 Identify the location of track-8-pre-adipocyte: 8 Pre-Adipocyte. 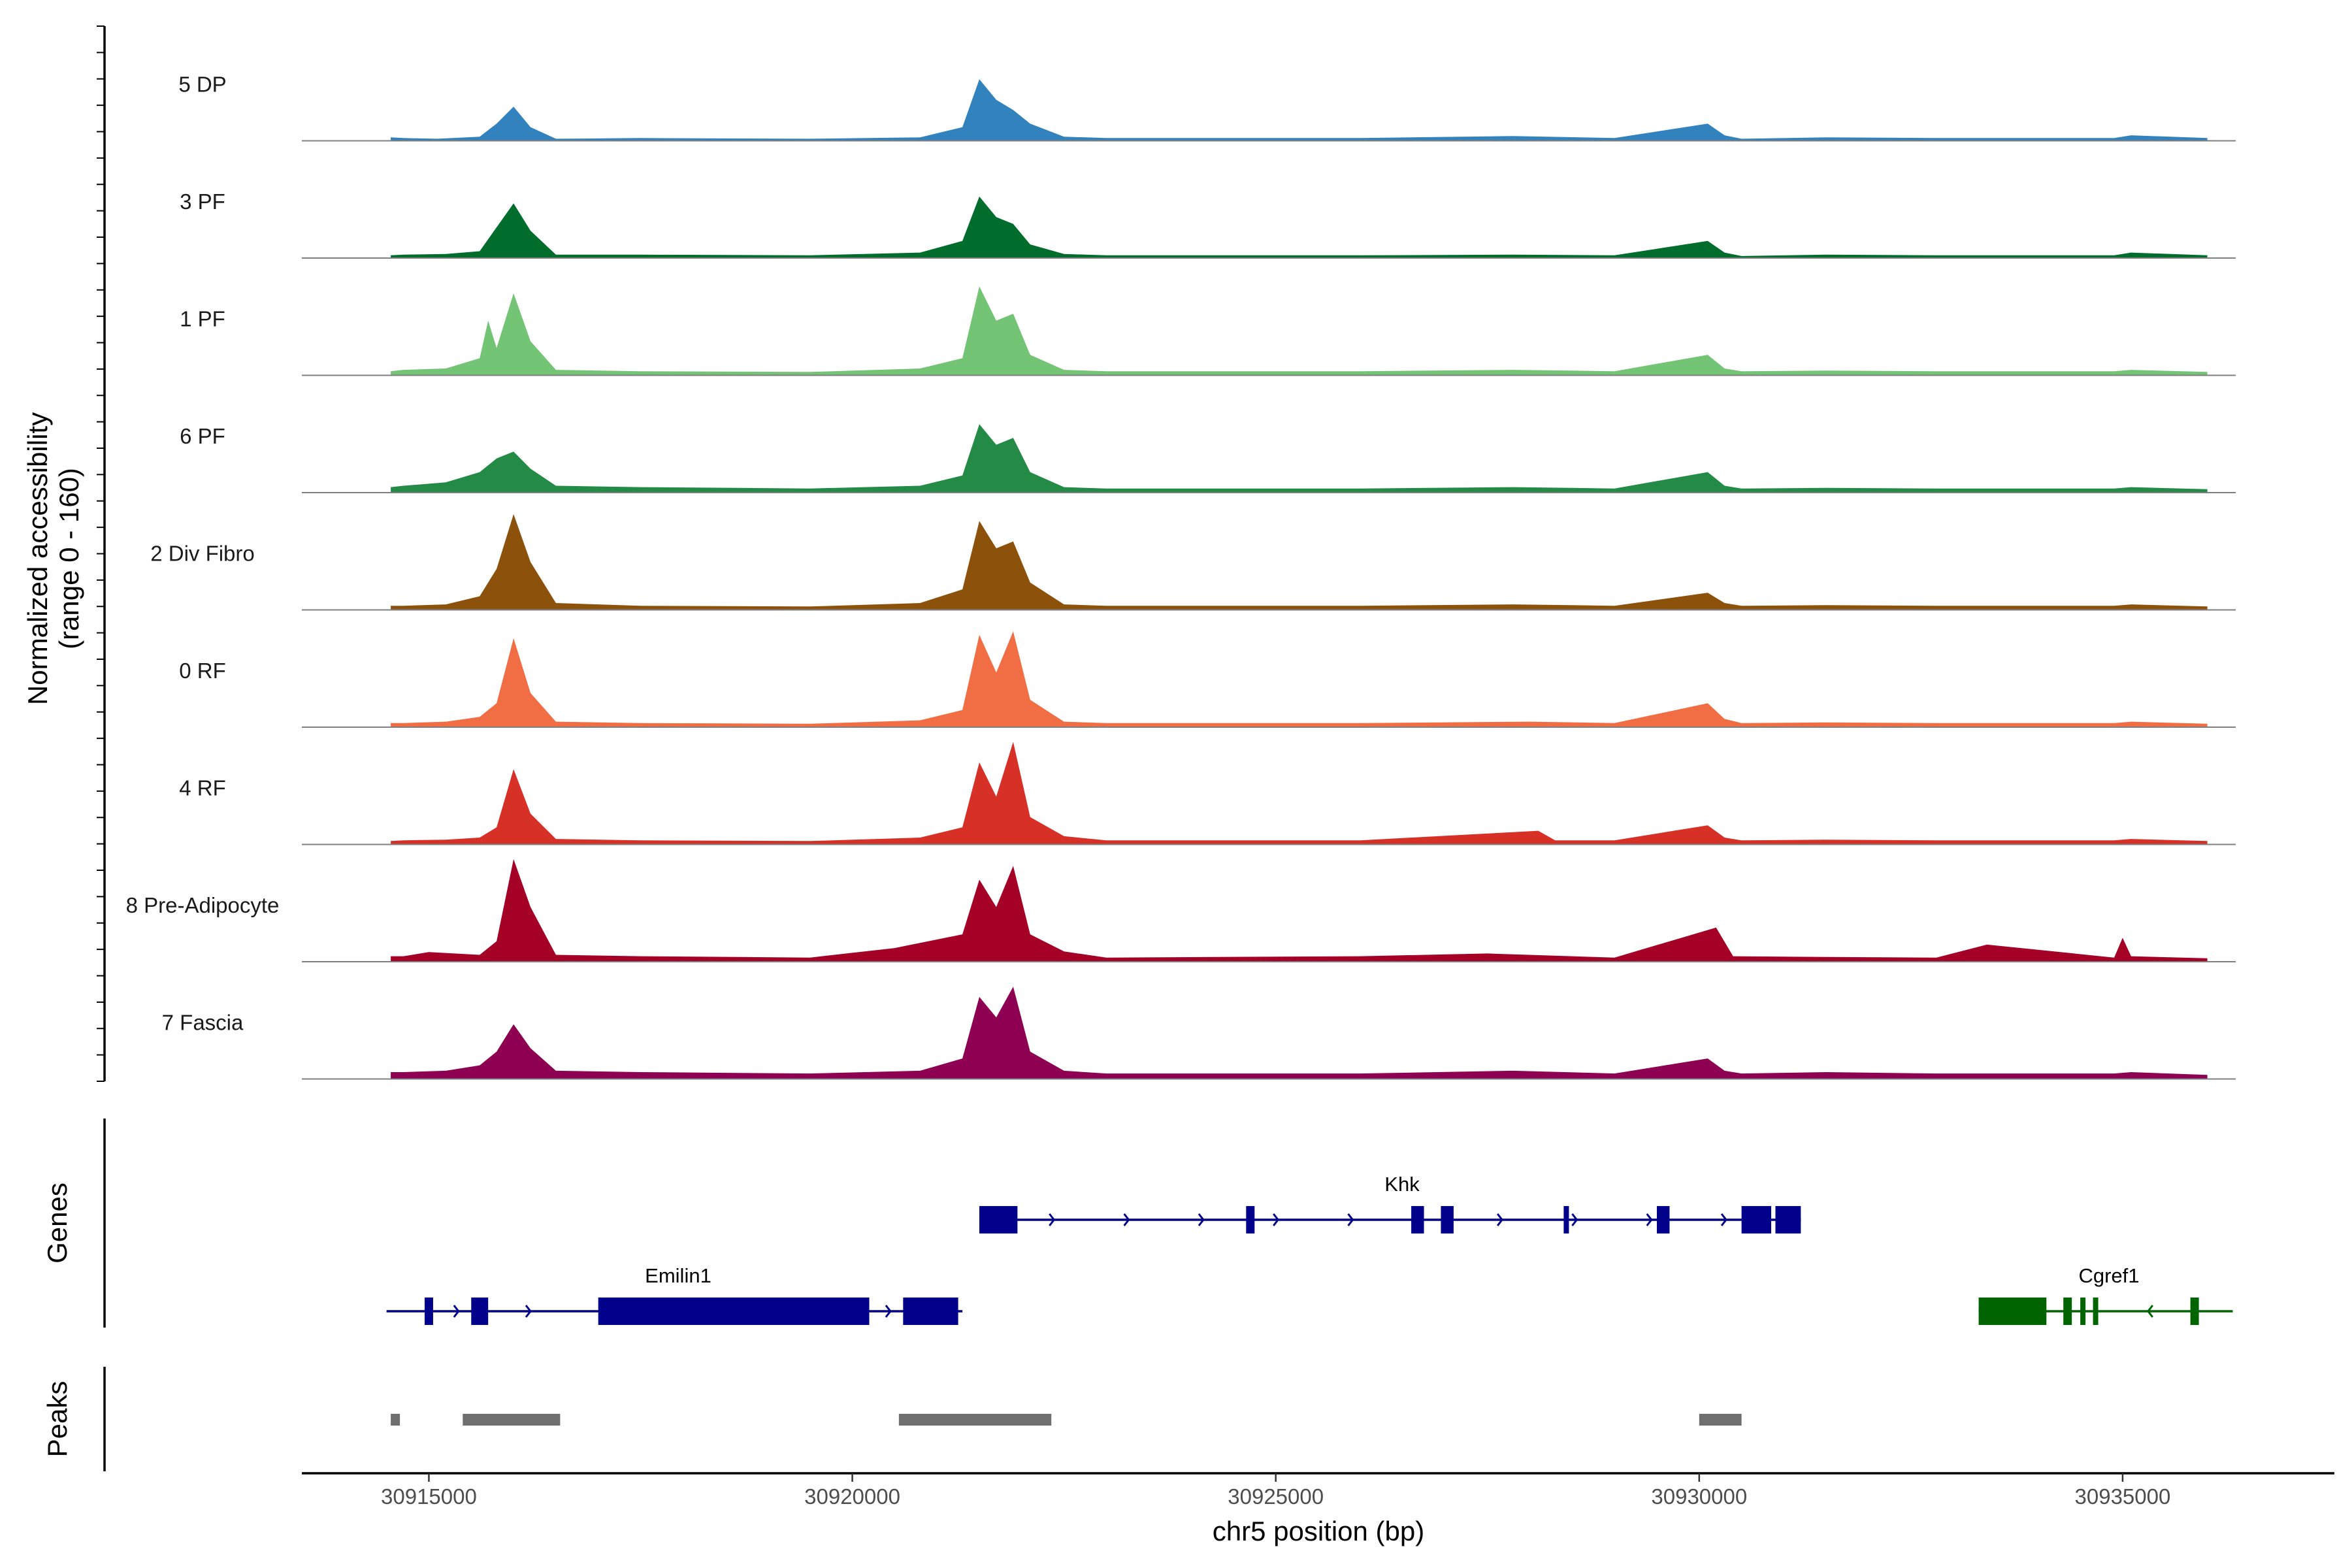
(1181, 910).